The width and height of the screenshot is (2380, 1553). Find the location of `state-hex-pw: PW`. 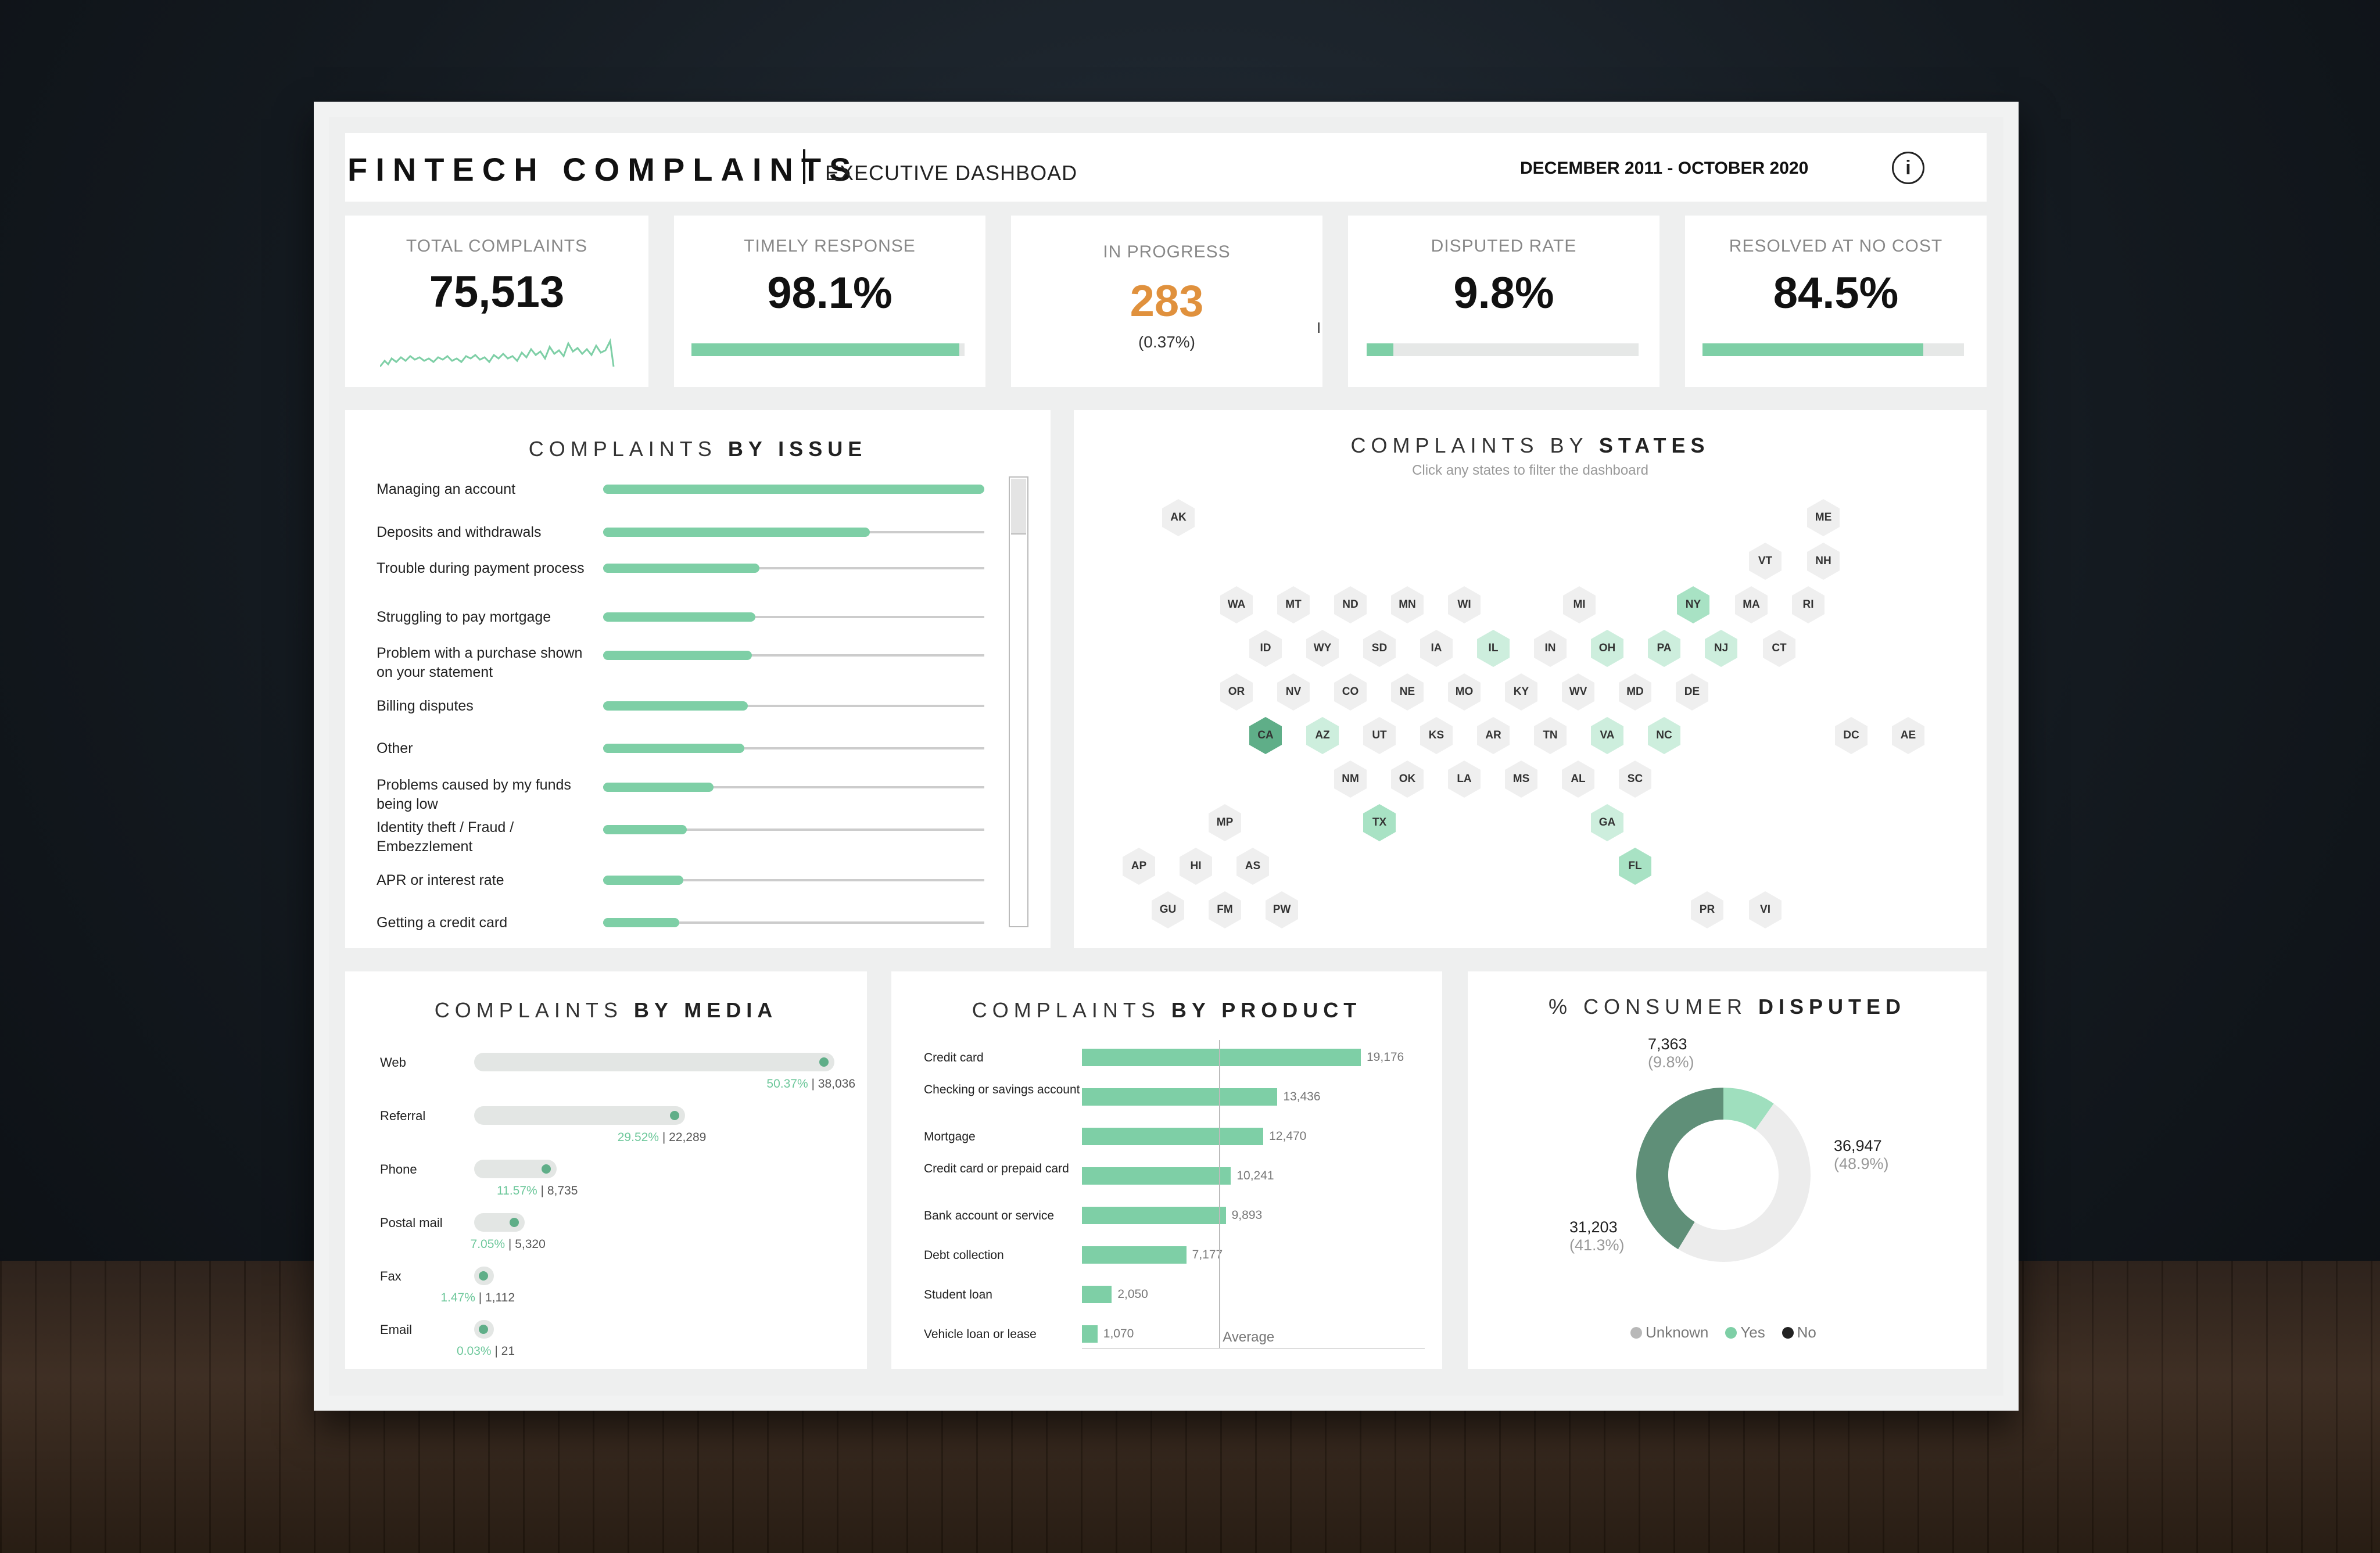

state-hex-pw: PW is located at coordinates (1282, 909).